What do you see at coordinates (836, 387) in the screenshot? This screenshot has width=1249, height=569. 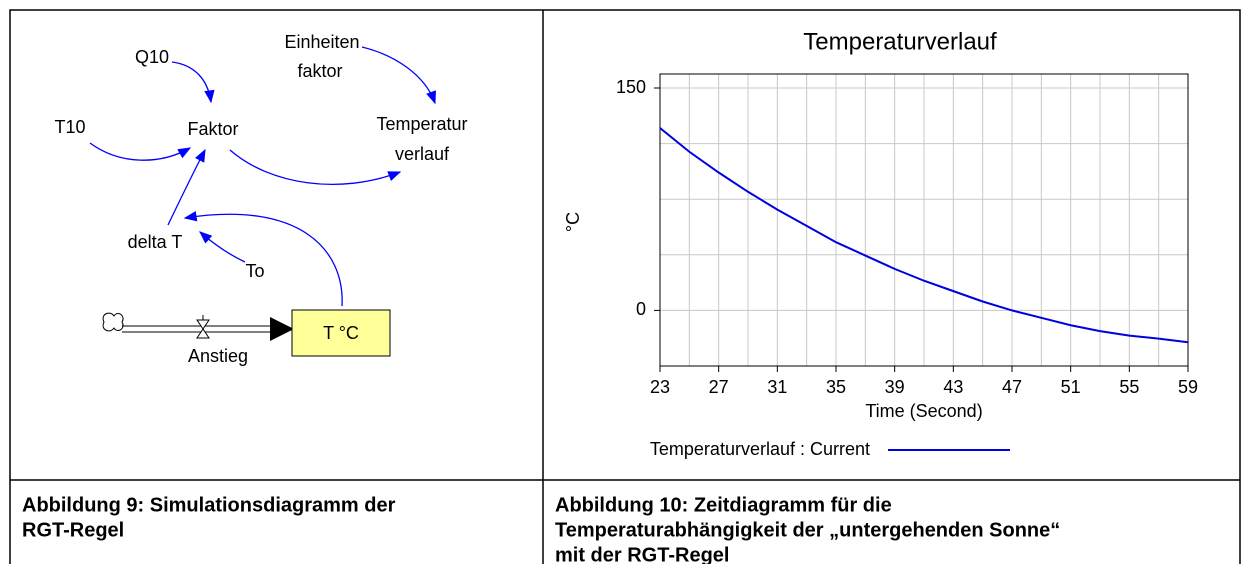 I see `x-tick-label: 35` at bounding box center [836, 387].